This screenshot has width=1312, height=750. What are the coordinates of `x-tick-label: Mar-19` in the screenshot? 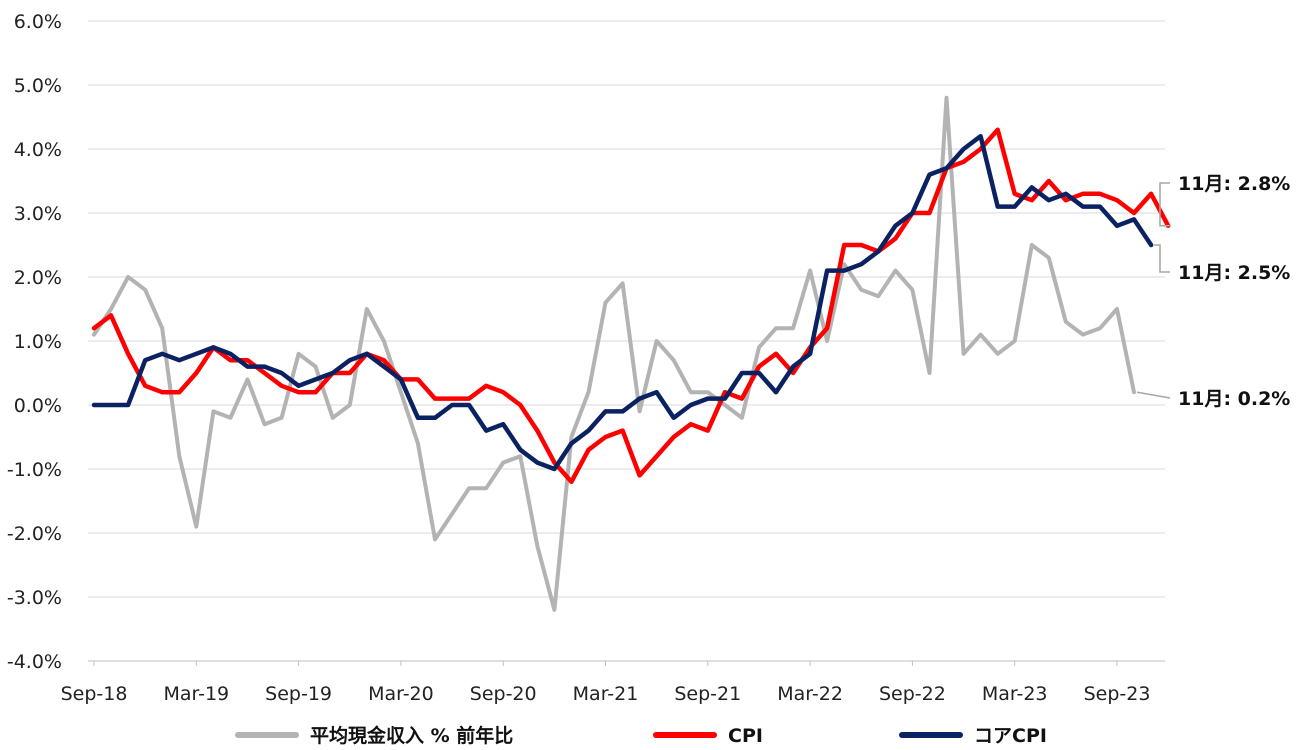 It's located at (196, 694).